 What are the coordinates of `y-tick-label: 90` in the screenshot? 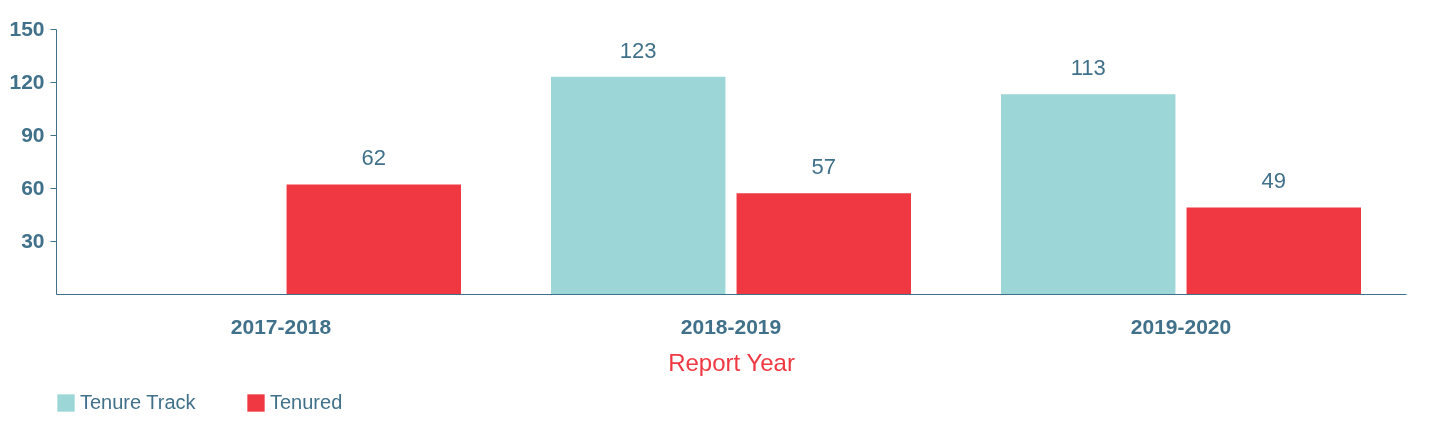 It's located at (33, 134).